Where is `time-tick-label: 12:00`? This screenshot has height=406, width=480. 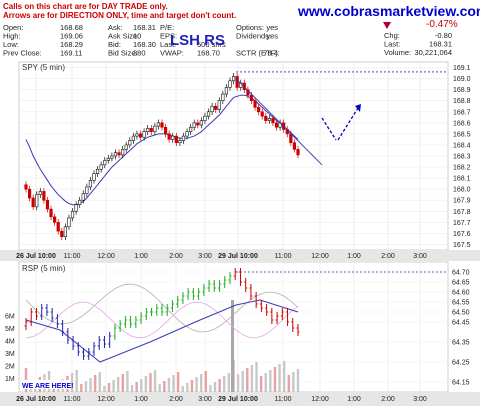
time-tick-label: 12:00 is located at coordinates (106, 256).